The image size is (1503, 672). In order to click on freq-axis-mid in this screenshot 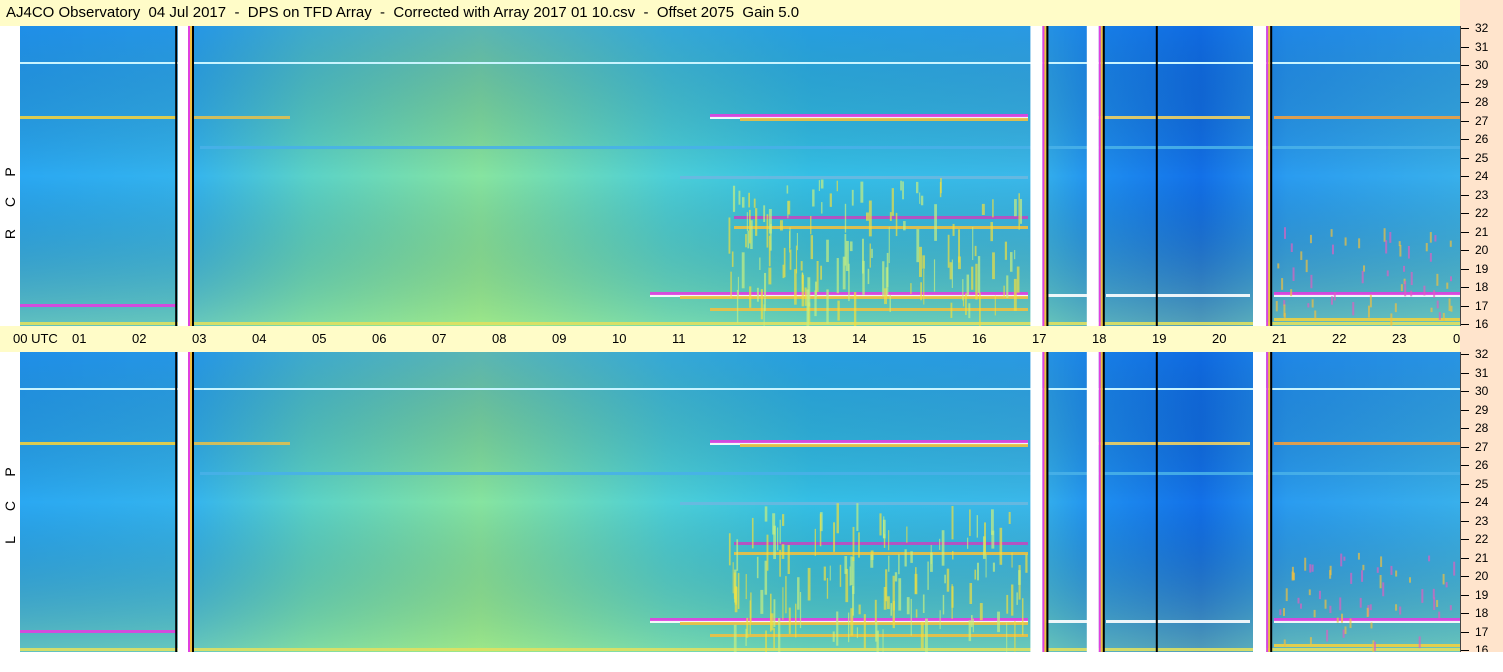, I will do `click(1481, 339)`.